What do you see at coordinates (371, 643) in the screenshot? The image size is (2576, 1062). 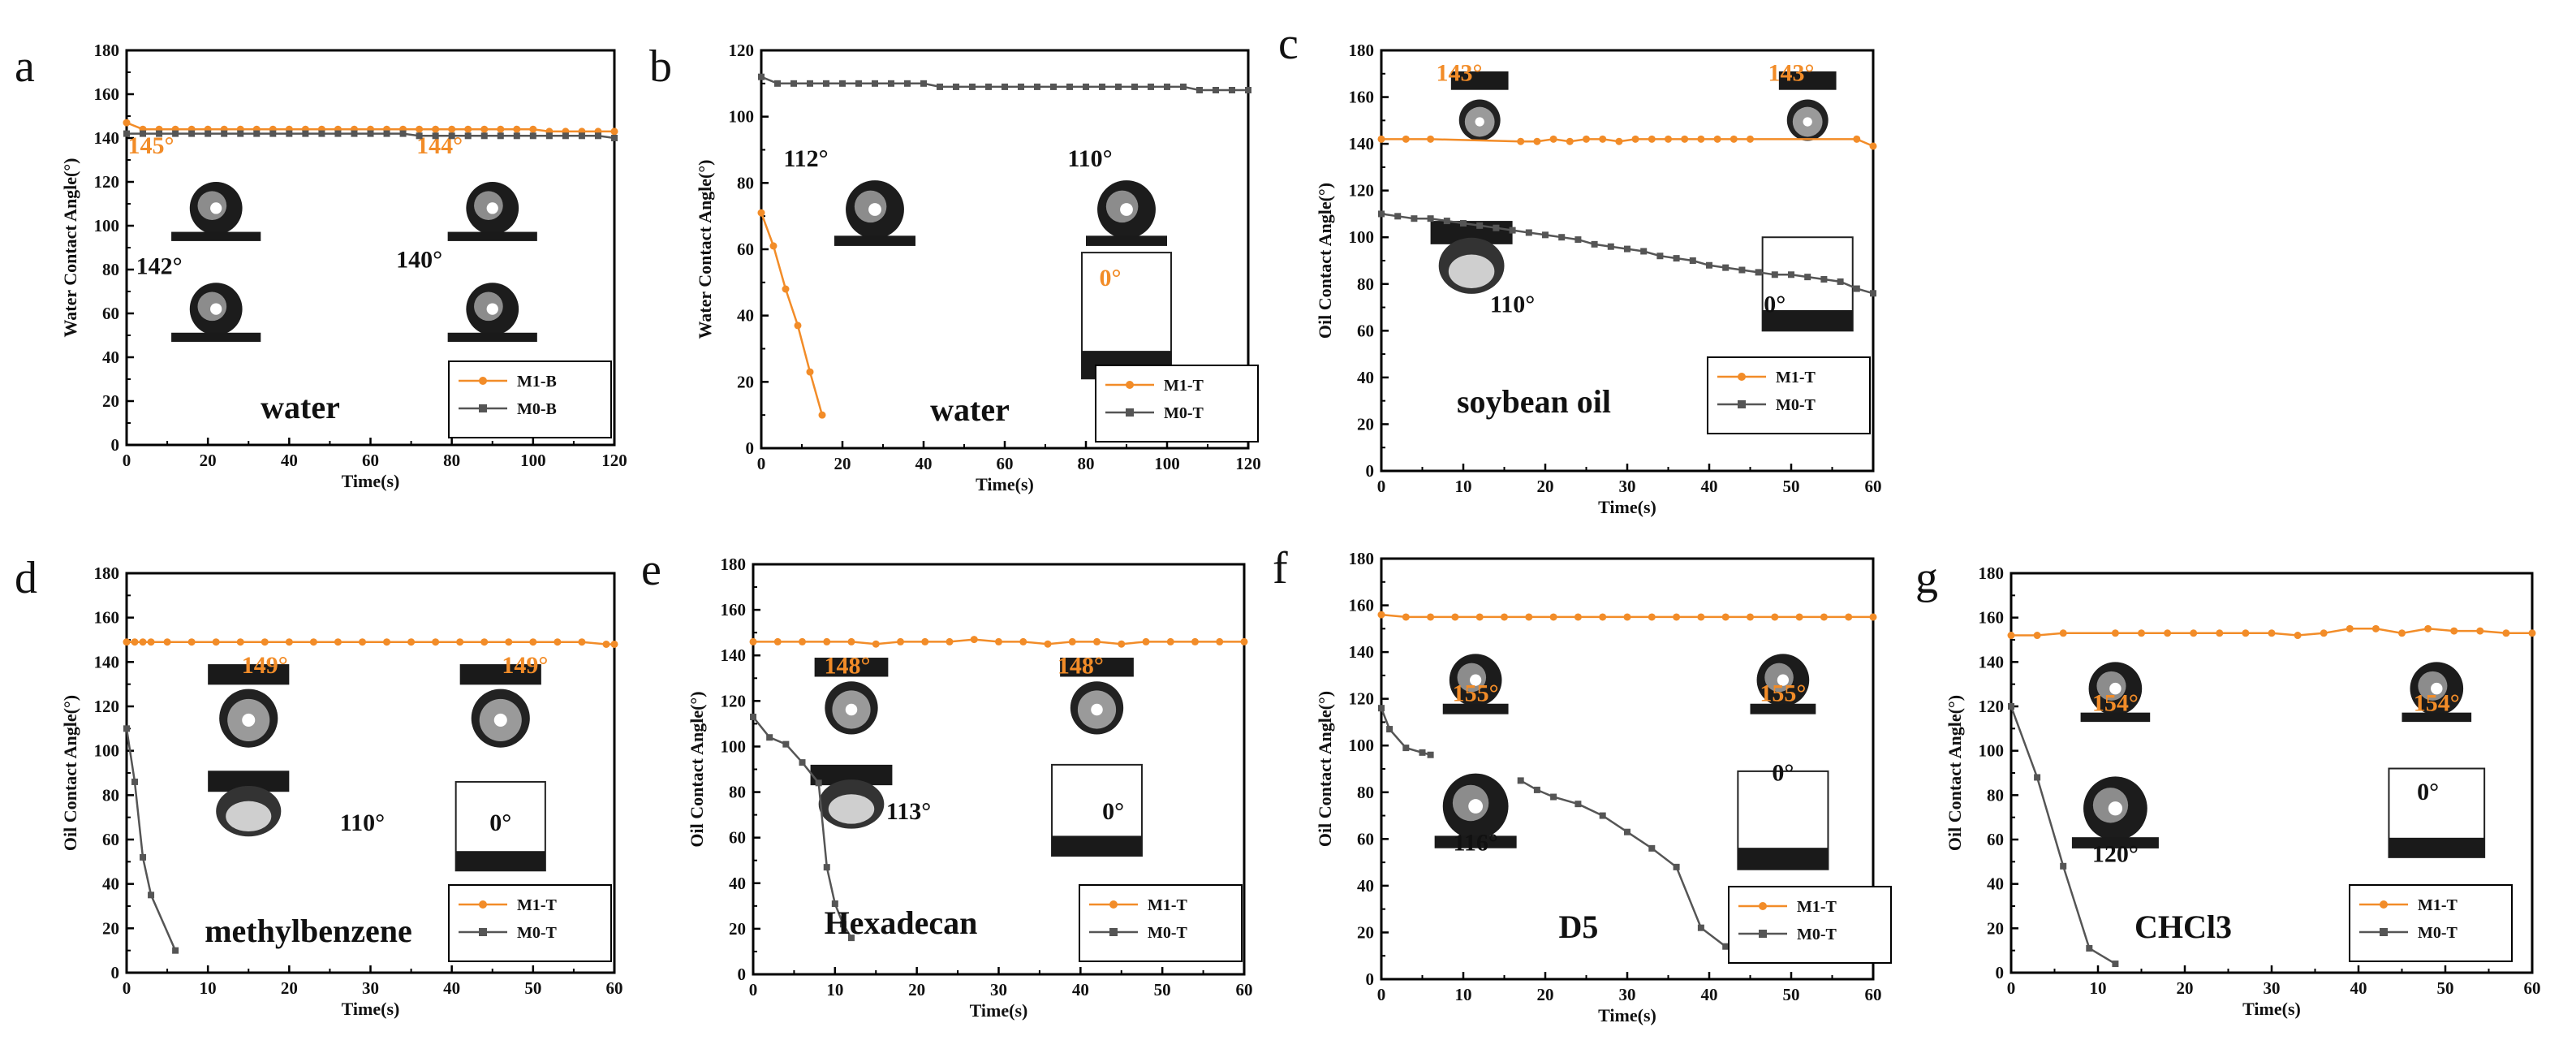 I see `series-M1-T` at bounding box center [371, 643].